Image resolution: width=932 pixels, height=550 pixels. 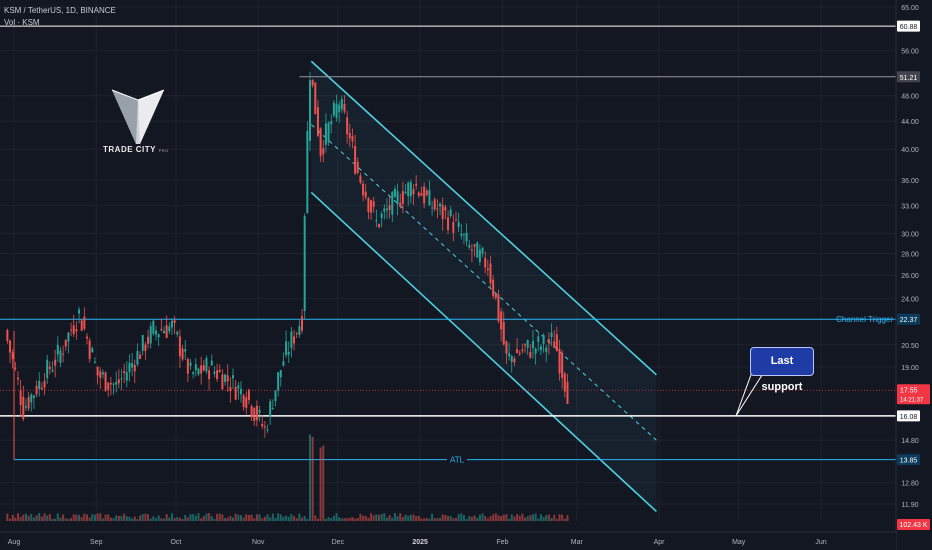 What do you see at coordinates (910, 122) in the screenshot?
I see `y-tick-label: 44.00` at bounding box center [910, 122].